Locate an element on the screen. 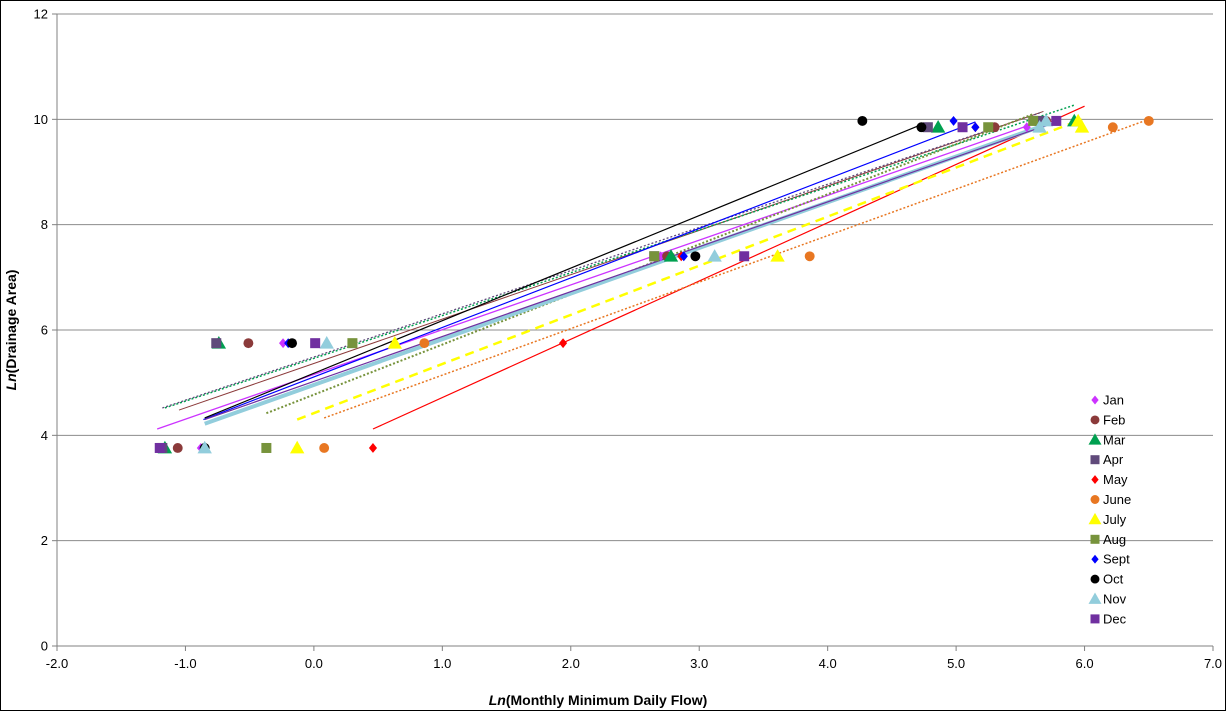 This screenshot has width=1228, height=713. legend-label-aug: Aug is located at coordinates (1114, 539).